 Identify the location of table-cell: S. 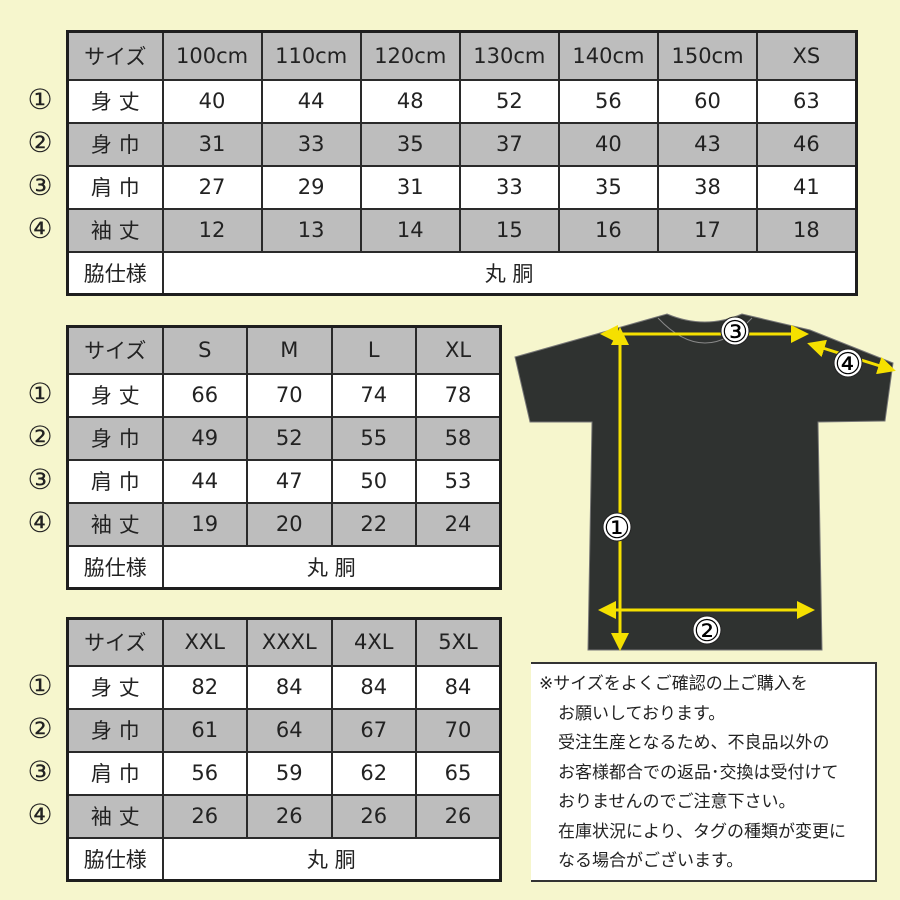
(204, 350).